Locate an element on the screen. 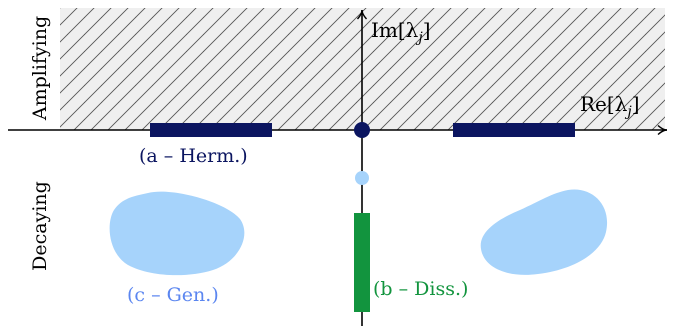 The image size is (676, 329). general-blob-left is located at coordinates (177, 233).